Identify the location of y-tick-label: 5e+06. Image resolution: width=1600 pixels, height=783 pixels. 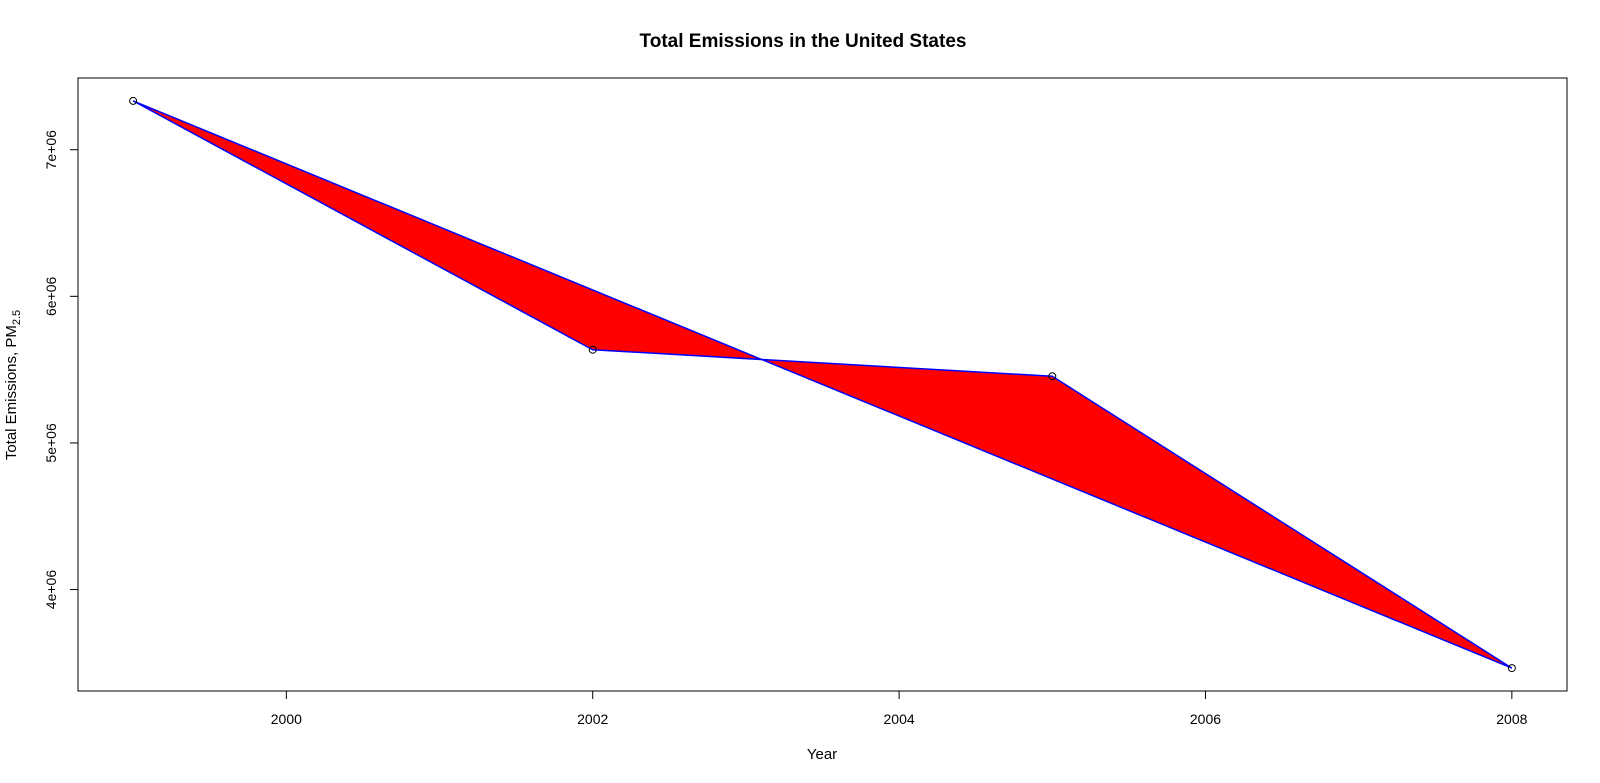
(51, 443).